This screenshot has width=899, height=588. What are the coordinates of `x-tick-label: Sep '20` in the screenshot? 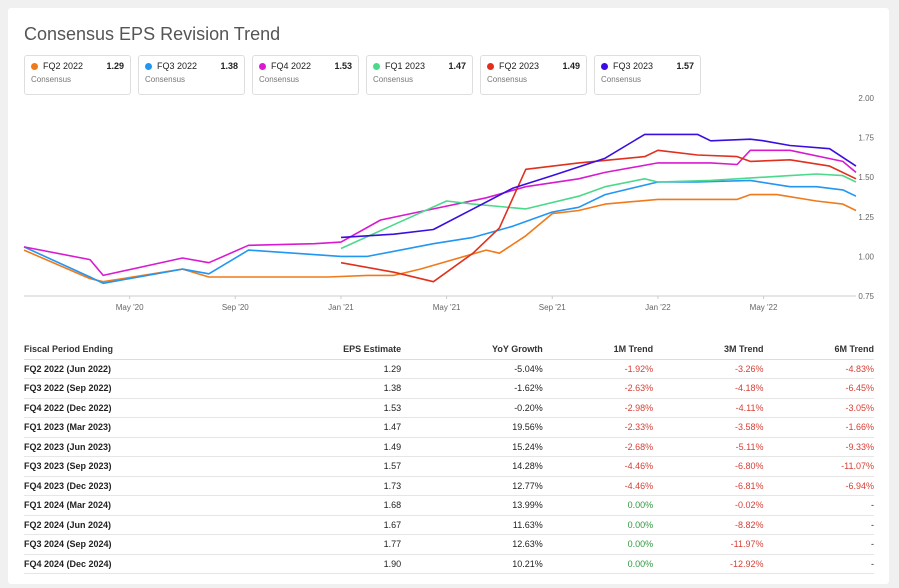 It's located at (235, 307).